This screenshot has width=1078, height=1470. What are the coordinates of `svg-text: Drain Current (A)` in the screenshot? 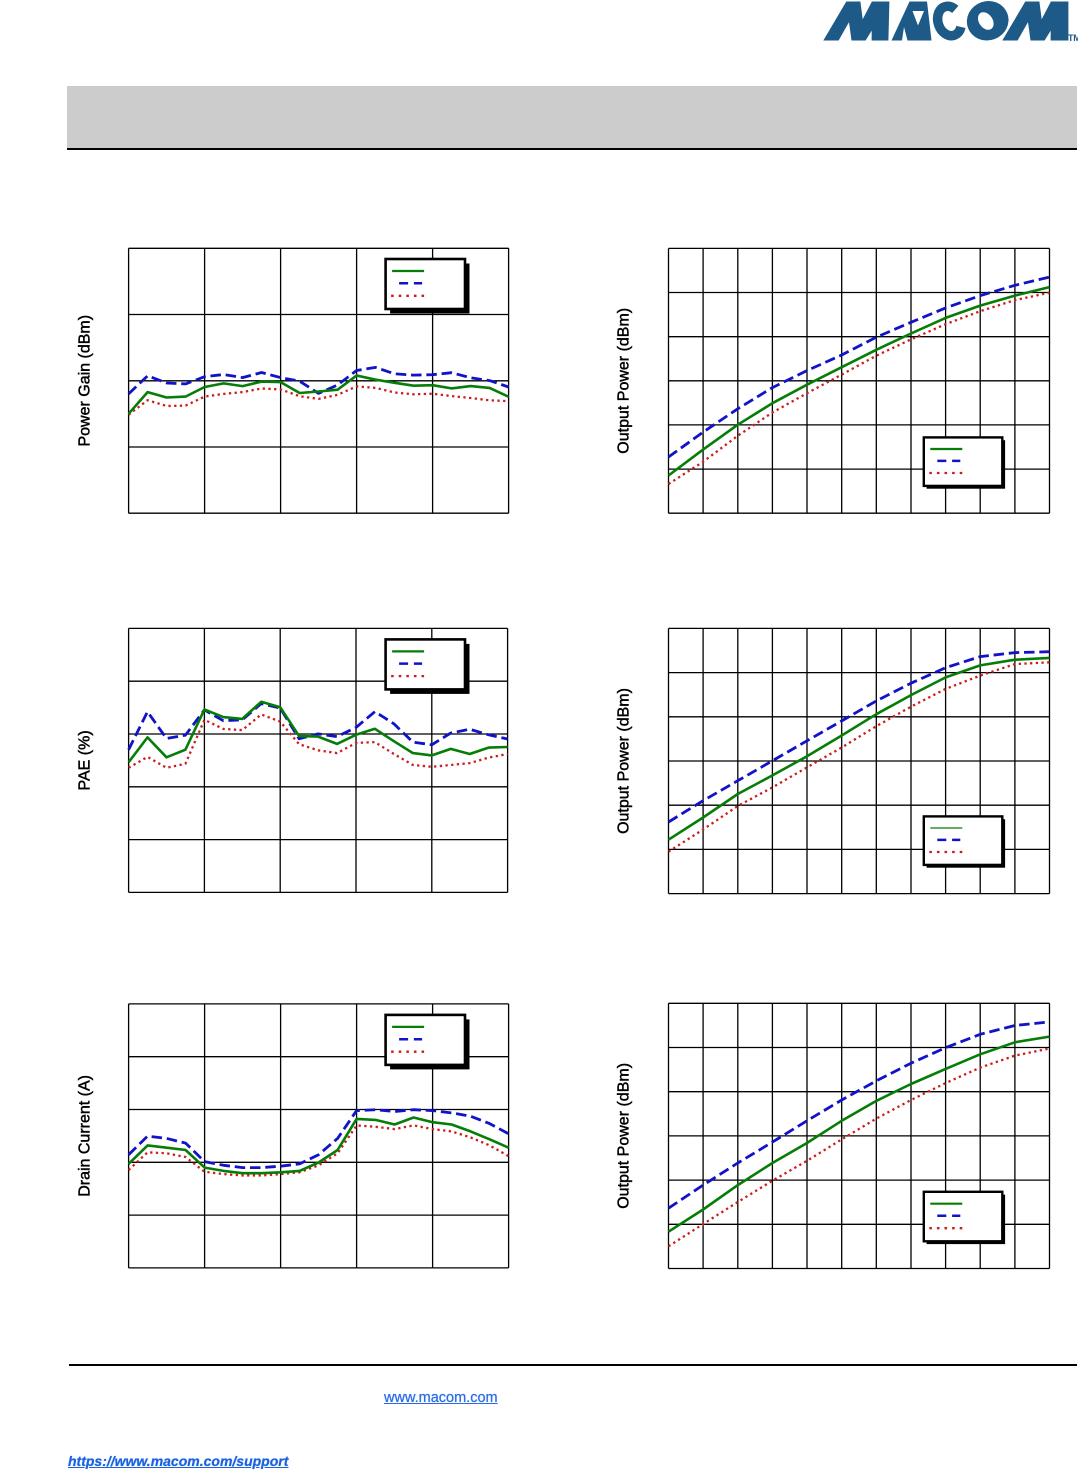 It's located at (85, 1136).